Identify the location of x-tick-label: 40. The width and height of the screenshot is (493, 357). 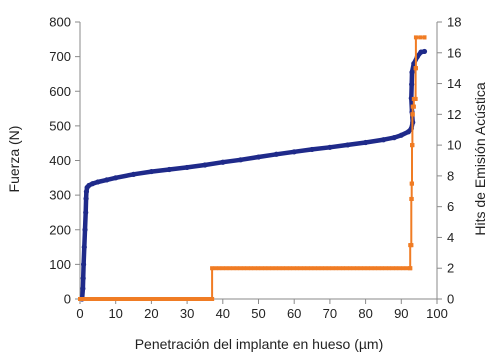
(223, 313).